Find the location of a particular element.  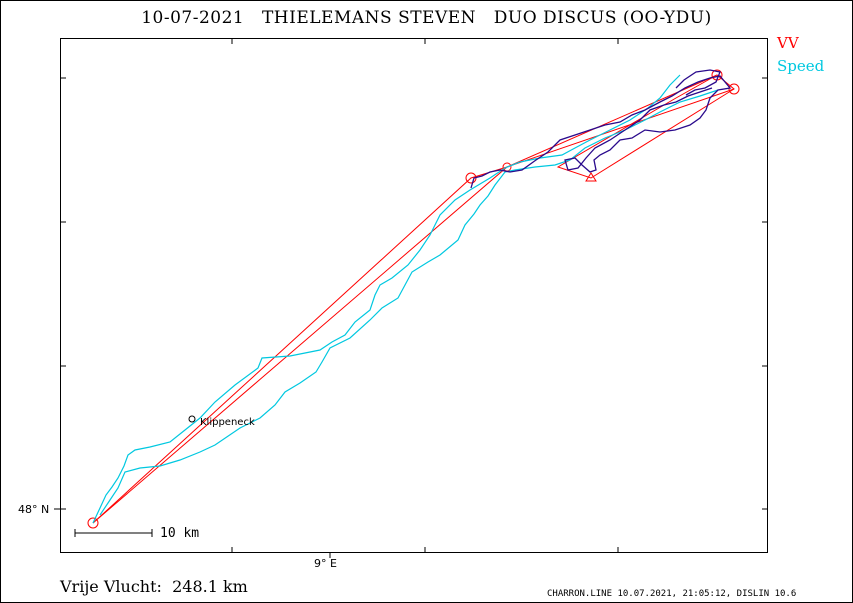

free-flight-distance: Vrije Vlucht: 248.1 km is located at coordinates (154, 586).